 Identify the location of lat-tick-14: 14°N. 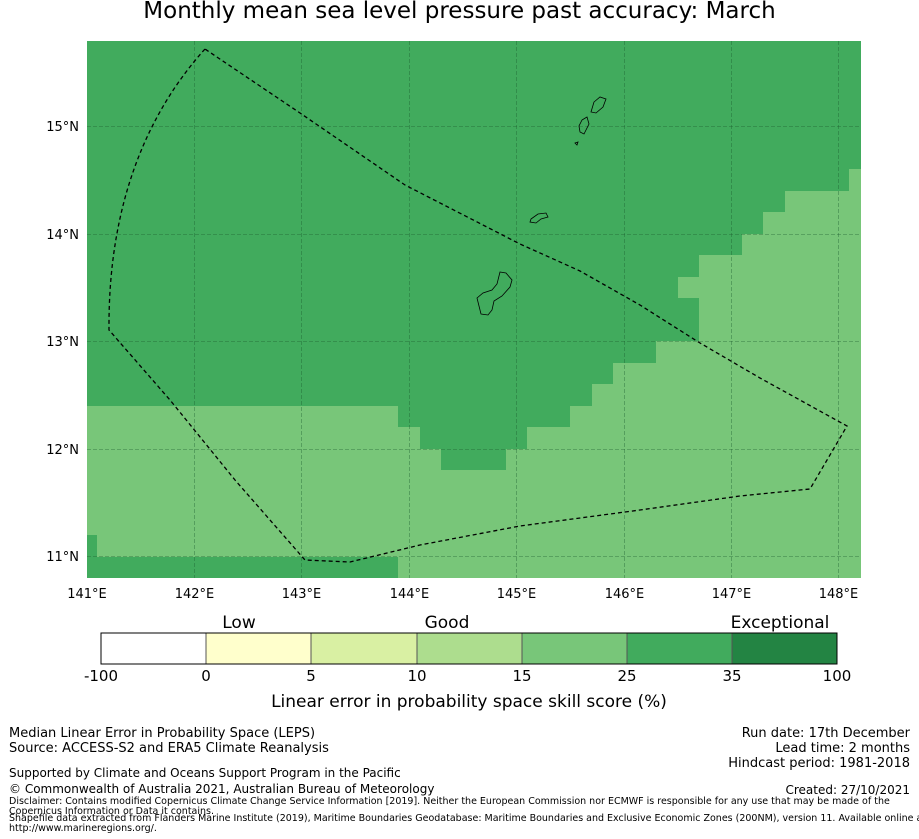
(62, 235).